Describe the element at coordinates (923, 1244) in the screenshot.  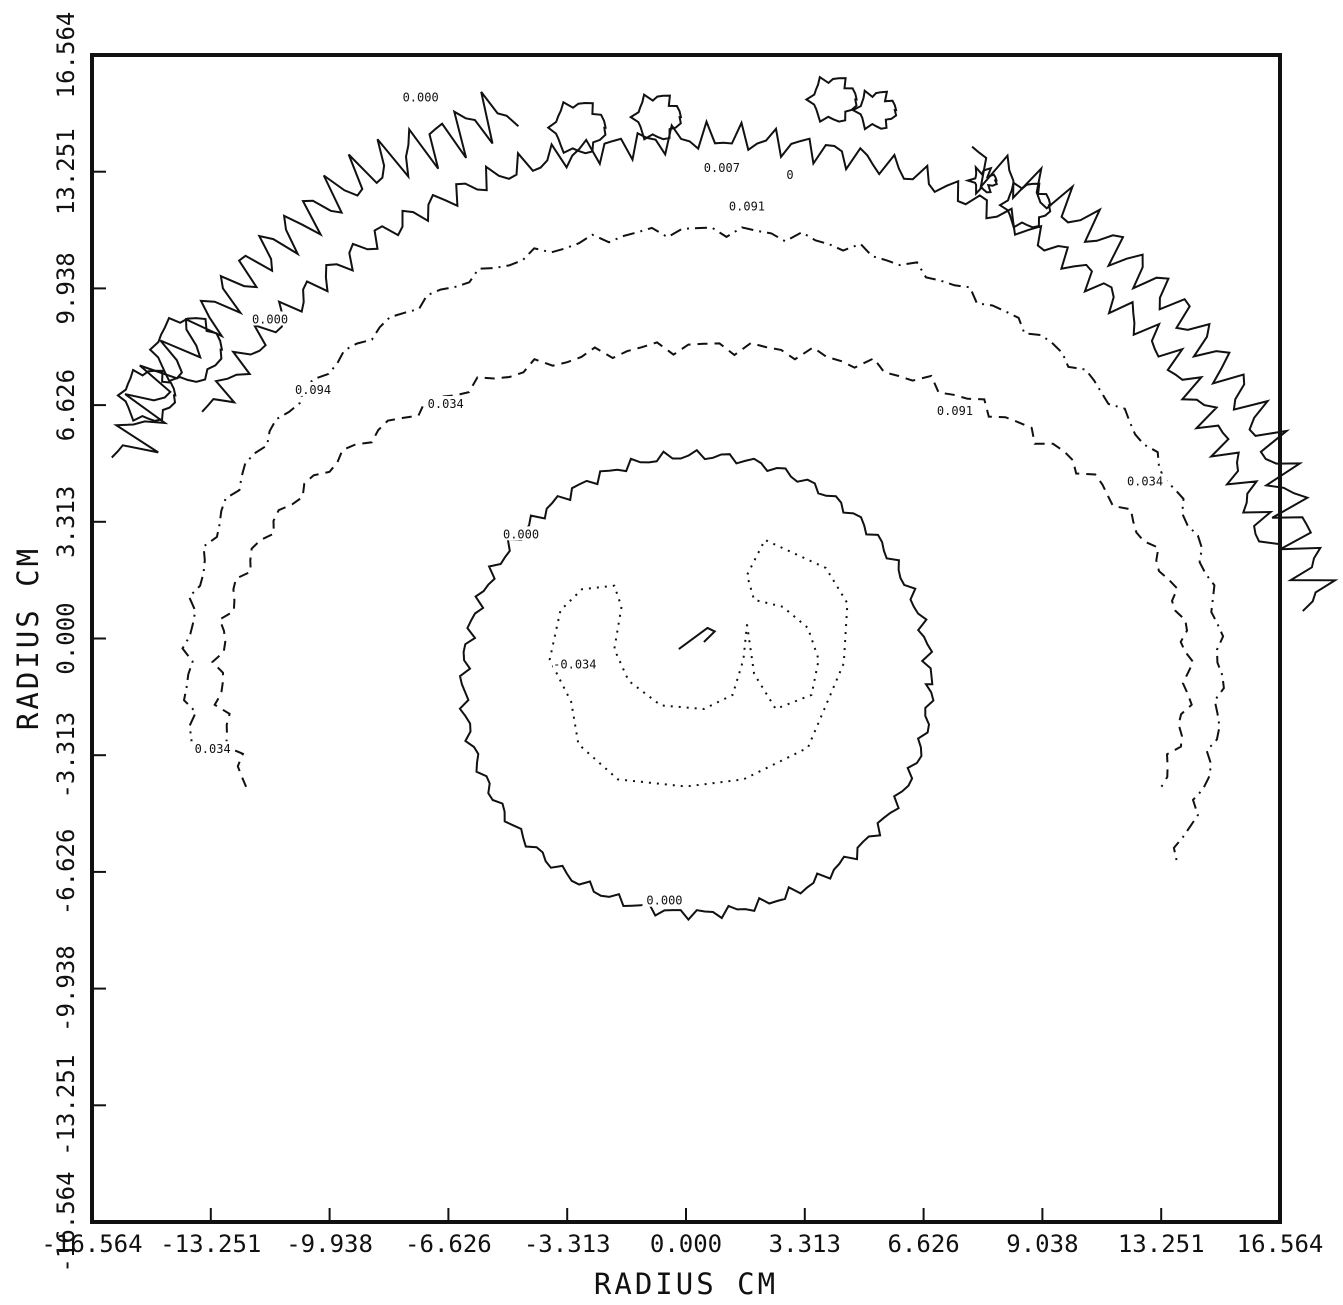
I see `x-tick-label: 6.626` at that location.